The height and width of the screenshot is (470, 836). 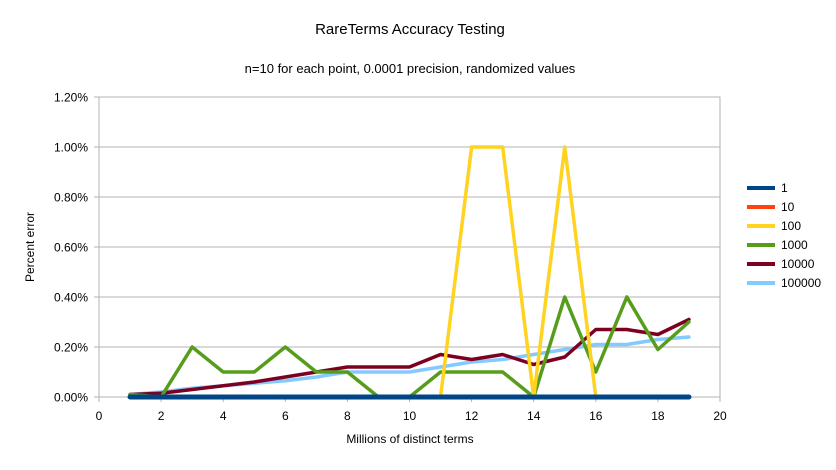 What do you see at coordinates (71, 398) in the screenshot?
I see `y-tick-label: 0.00%` at bounding box center [71, 398].